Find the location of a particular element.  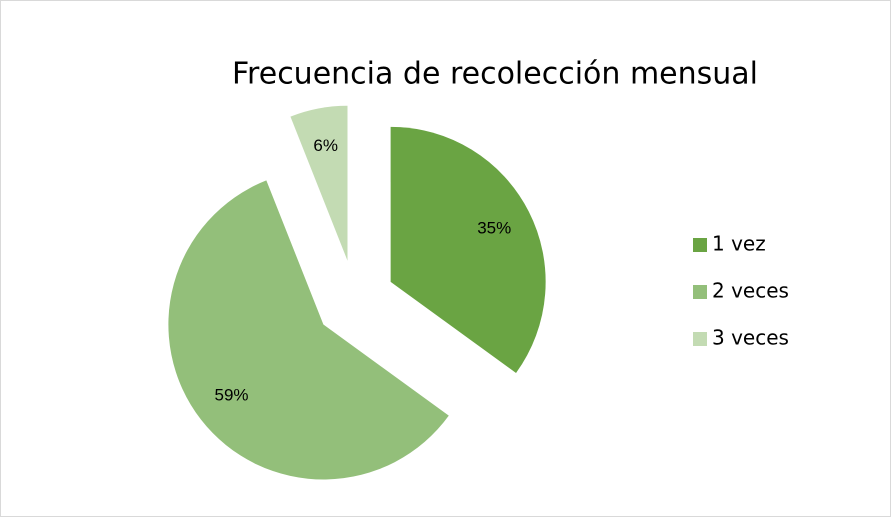

legend-label: 3 veces is located at coordinates (750, 338).